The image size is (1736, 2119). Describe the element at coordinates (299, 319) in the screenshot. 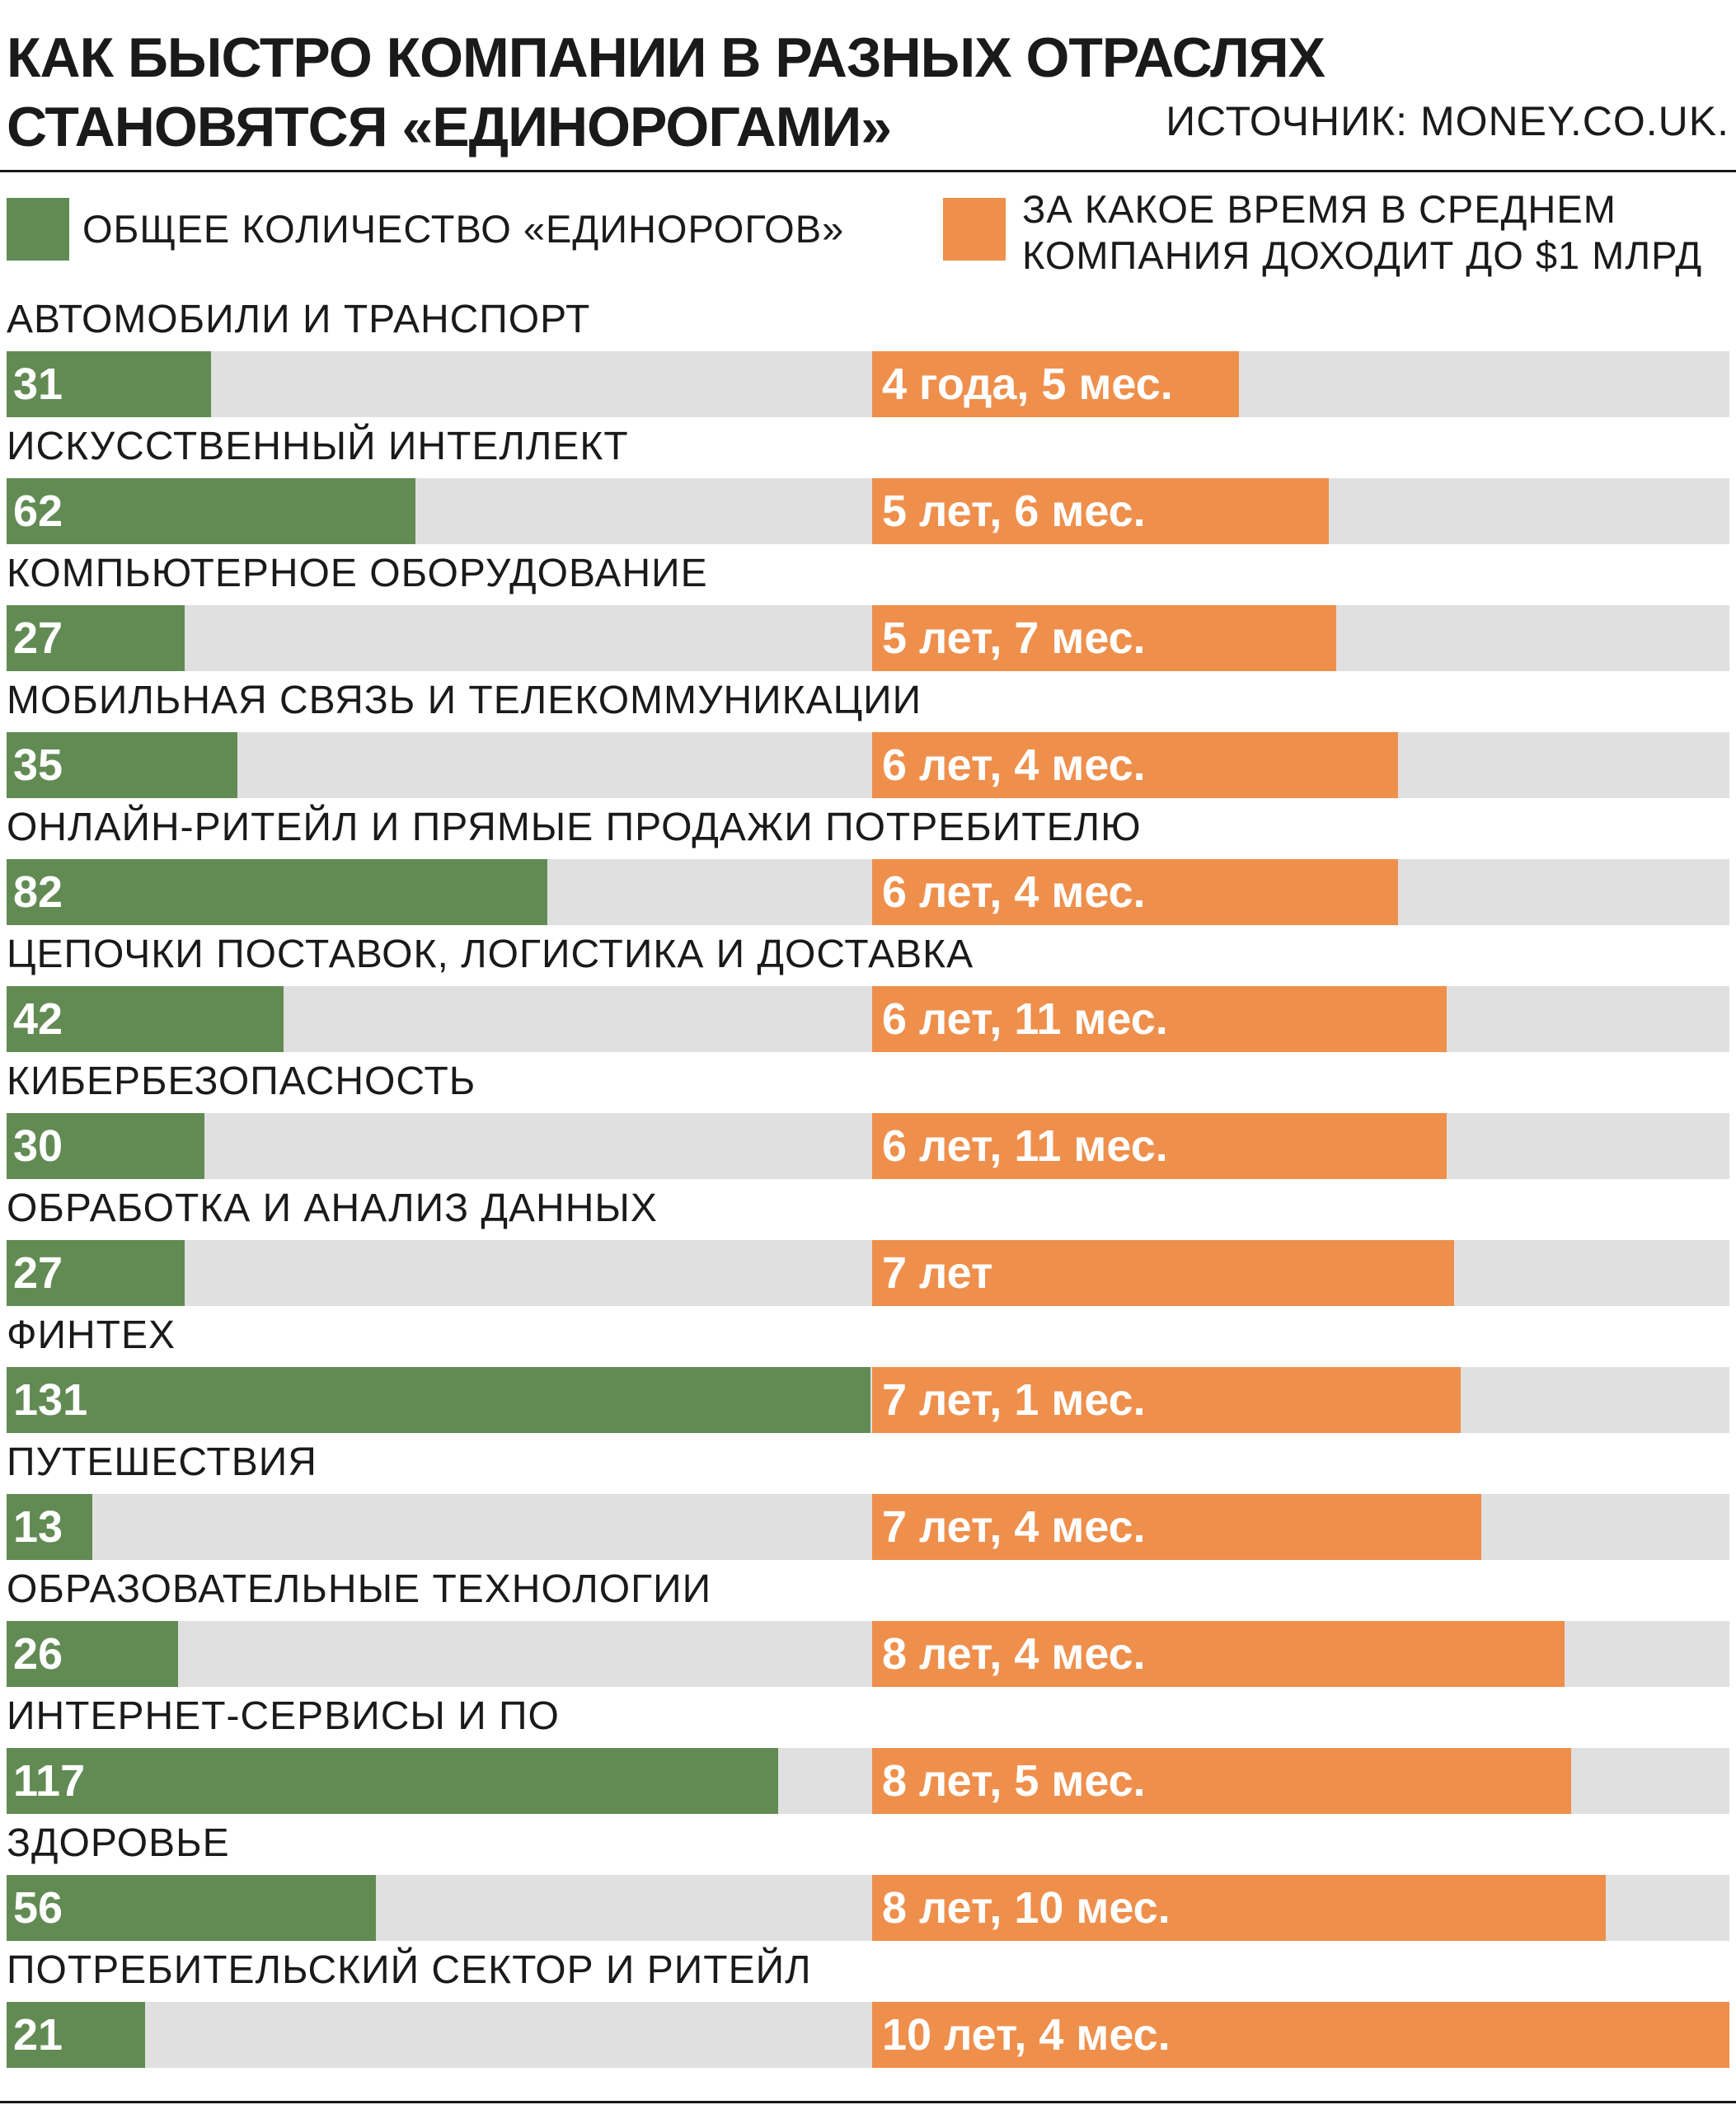

I see `category-label: АВТОМОБИЛИ И ТРАНСПОРТ` at that location.